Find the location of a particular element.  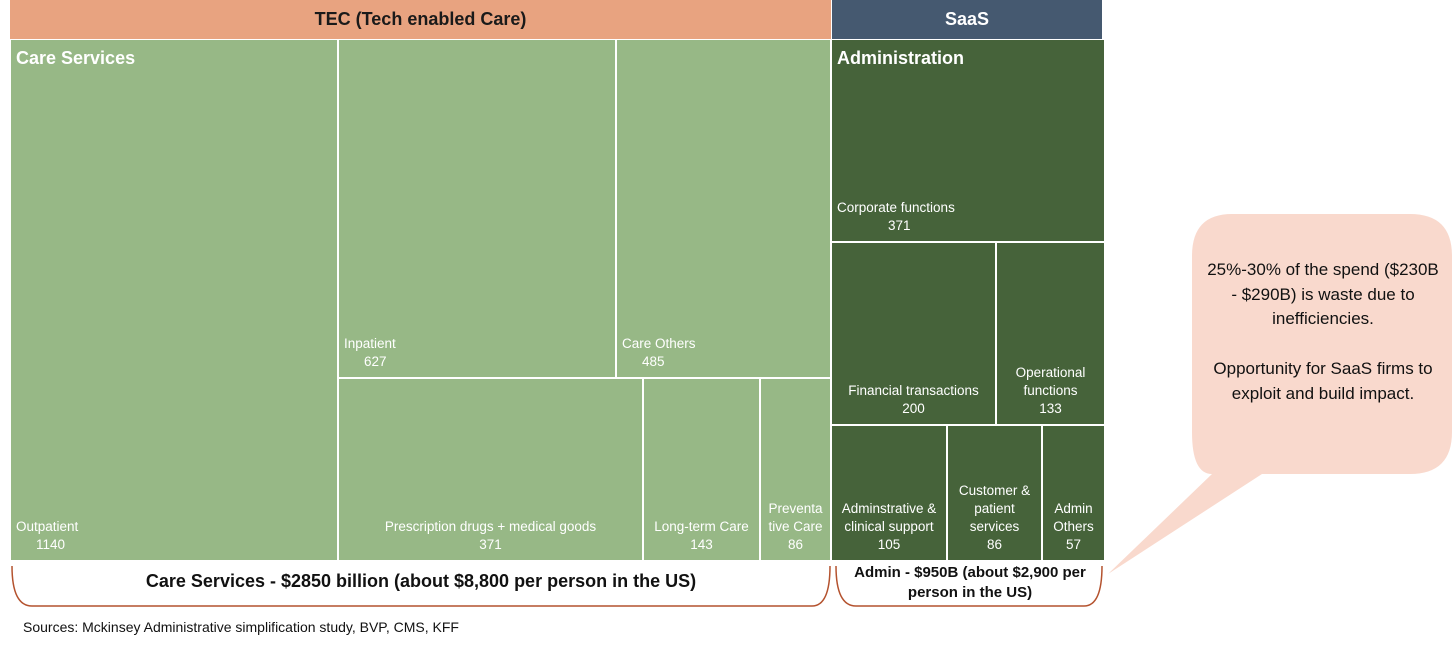

cell-financial-label: Financial transactions 200 is located at coordinates (913, 400).